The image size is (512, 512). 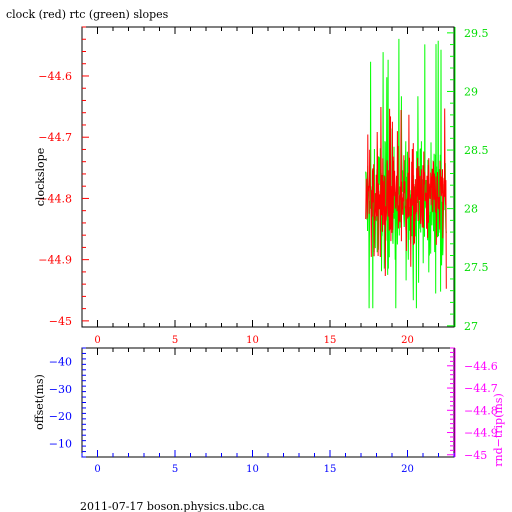 What do you see at coordinates (481, 366) in the screenshot?
I see `bottom-right-y-tick-label: −44.6` at bounding box center [481, 366].